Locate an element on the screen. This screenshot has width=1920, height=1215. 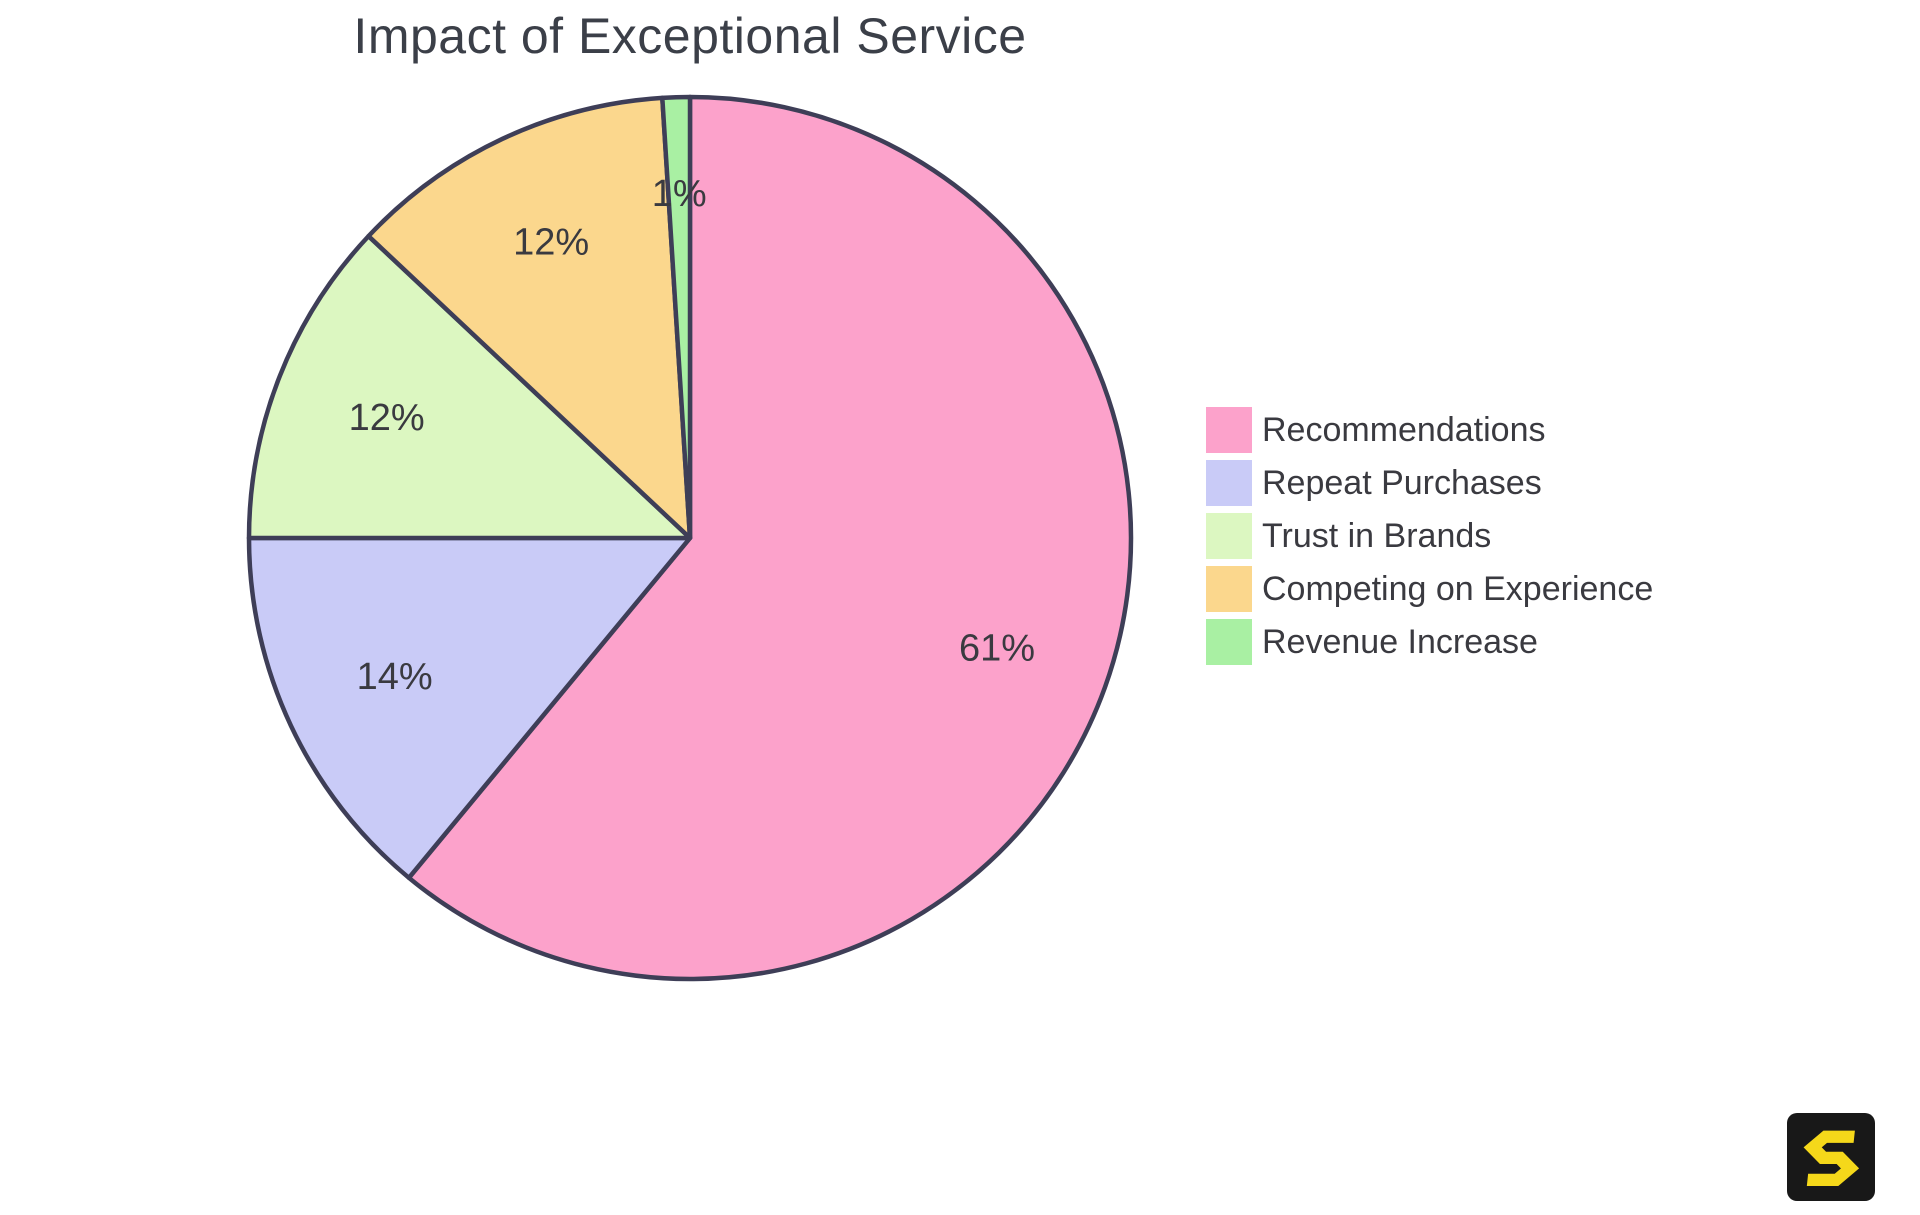
legend-label: Competing on Experience is located at coordinates (1458, 589).